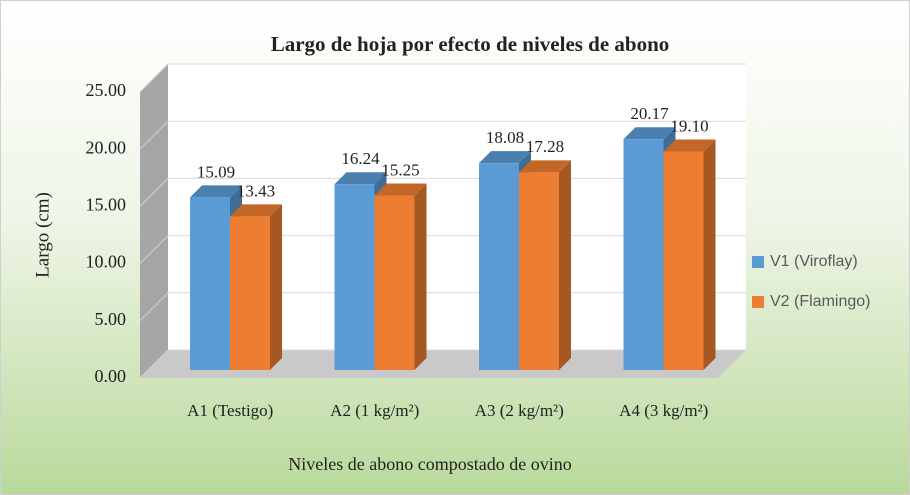 The image size is (910, 495). I want to click on y-tick-label: 5.00, so click(111, 319).